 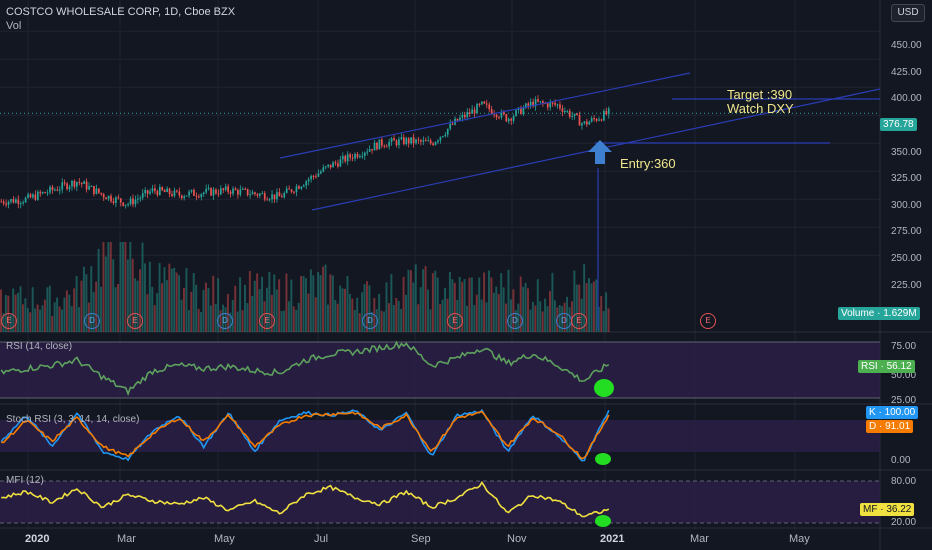 What do you see at coordinates (224, 539) in the screenshot?
I see `time-axis-label: May` at bounding box center [224, 539].